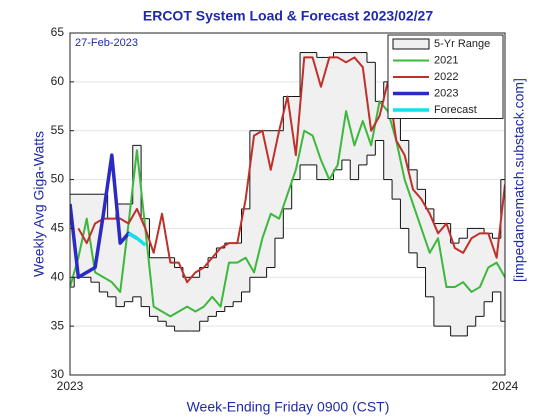  Describe the element at coordinates (446, 60) in the screenshot. I see `legend-label: 2021` at that location.